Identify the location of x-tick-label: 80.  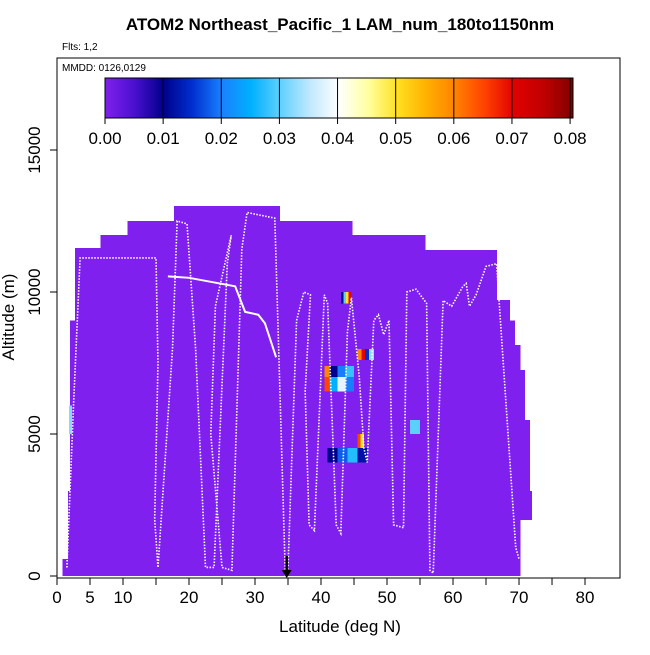
(585, 597).